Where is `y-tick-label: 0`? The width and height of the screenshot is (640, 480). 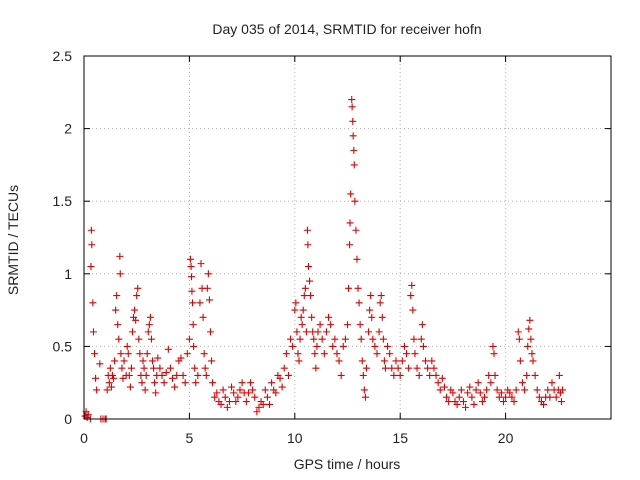
y-tick-label: 0 is located at coordinates (68, 419).